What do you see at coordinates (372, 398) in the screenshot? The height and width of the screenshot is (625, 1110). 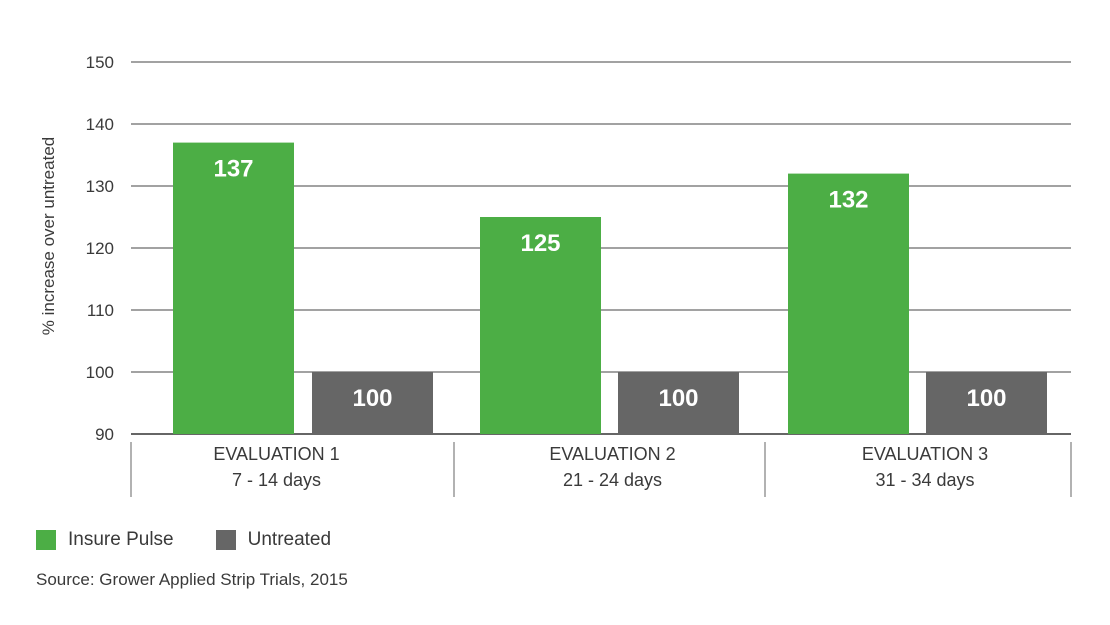 I see `bar-value-untreated-1: 100` at bounding box center [372, 398].